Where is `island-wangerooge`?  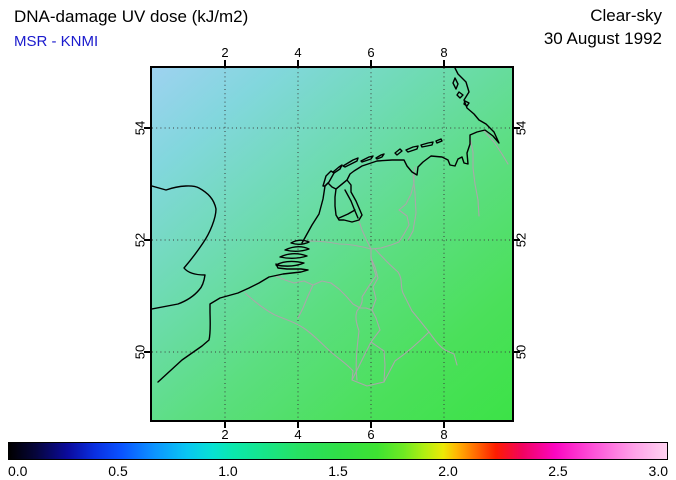
island-wangerooge is located at coordinates (439, 141).